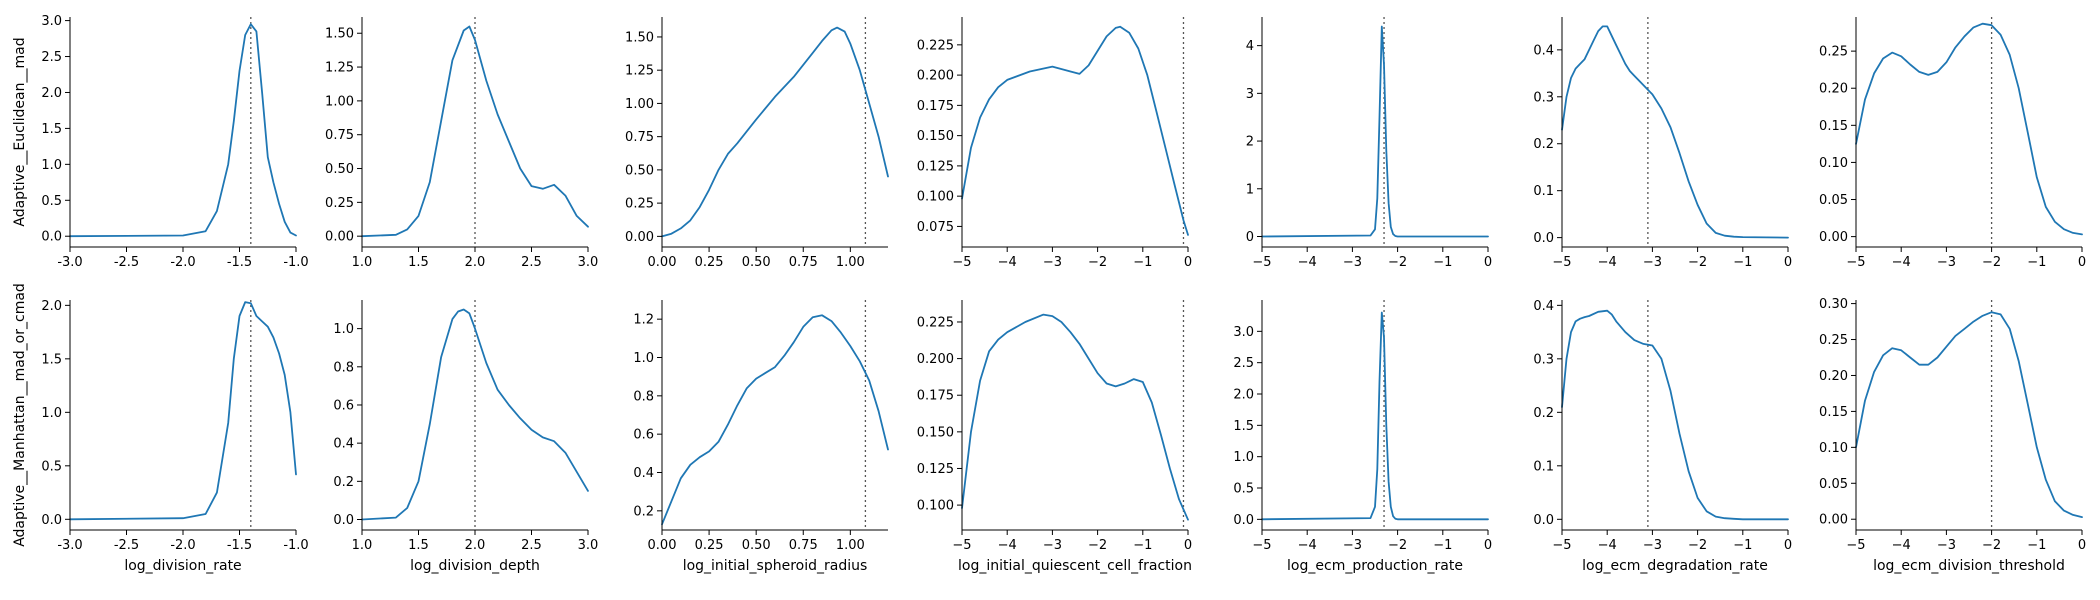 The height and width of the screenshot is (600, 2100). What do you see at coordinates (935, 322) in the screenshot?
I see `y-tick-label: 0.225` at bounding box center [935, 322].